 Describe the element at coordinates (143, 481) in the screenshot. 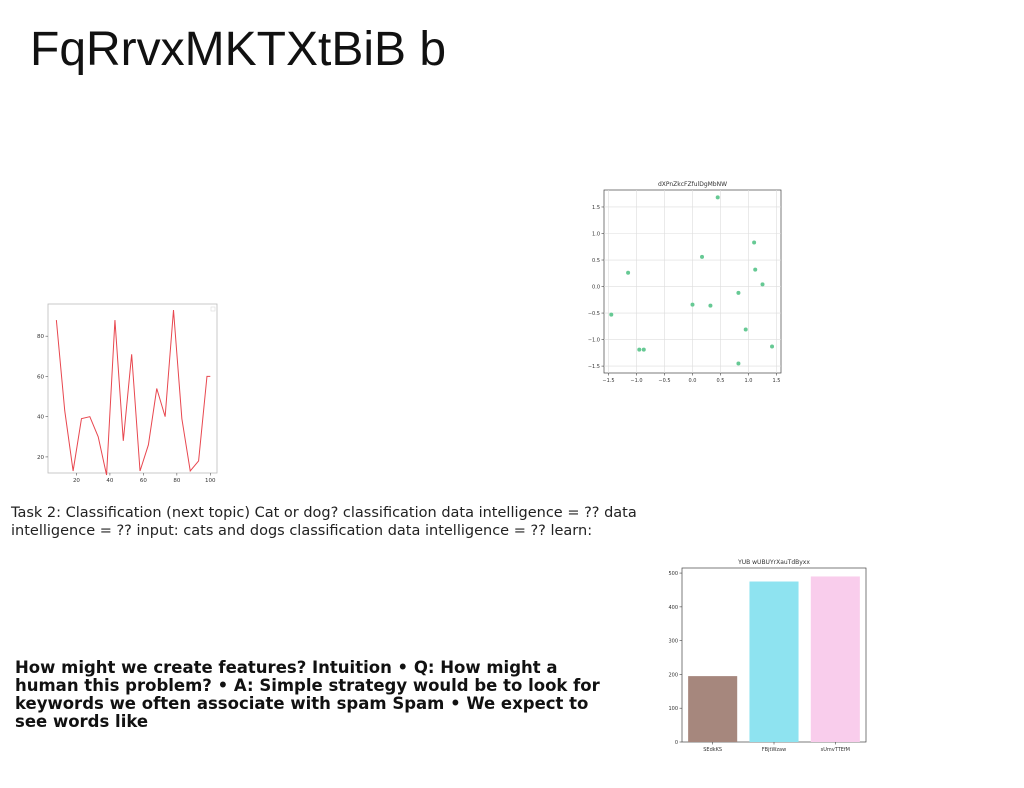

I see `x-tick-label: 60` at that location.